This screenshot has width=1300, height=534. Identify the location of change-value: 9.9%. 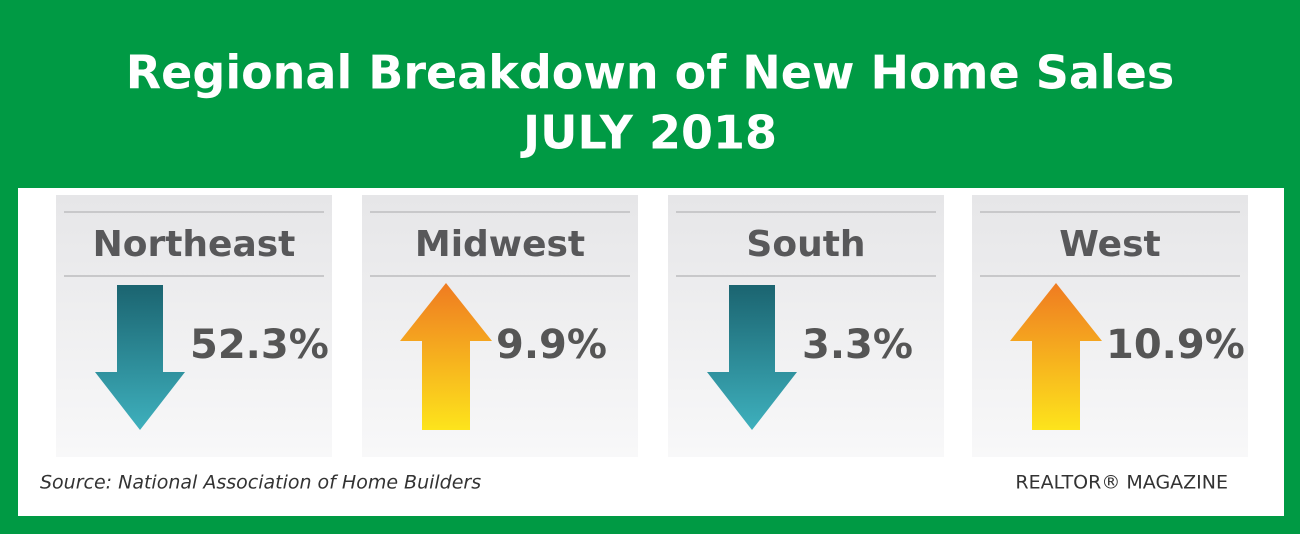
(551, 345).